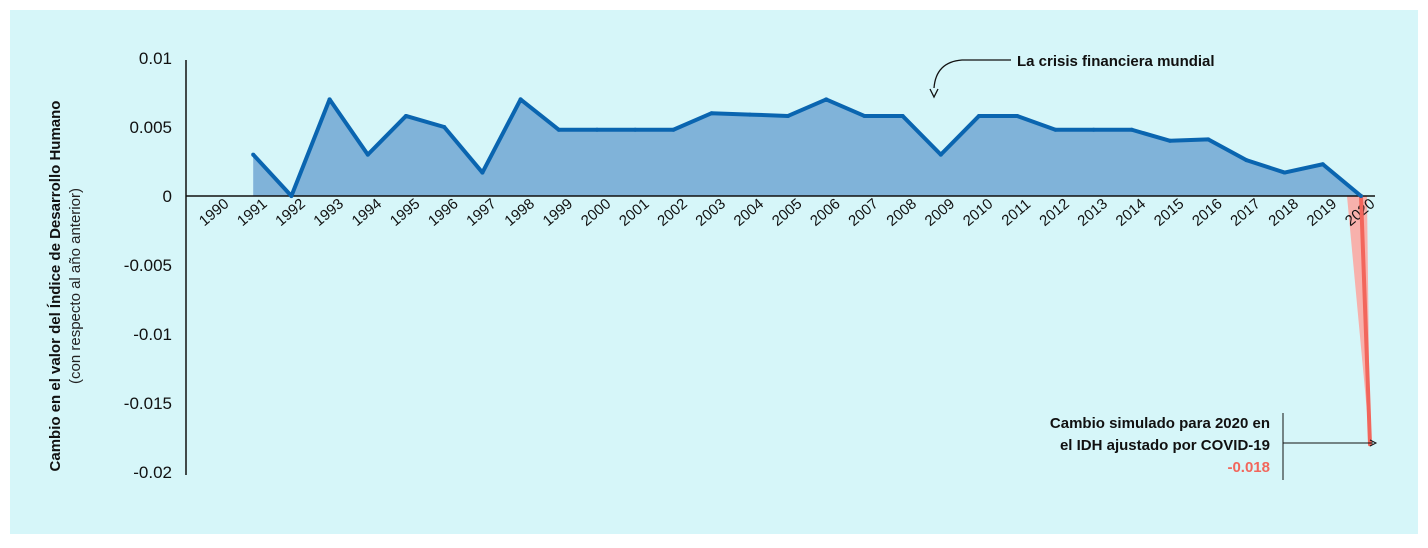  Describe the element at coordinates (150, 127) in the screenshot. I see `y-tick-label: 0.005` at that location.